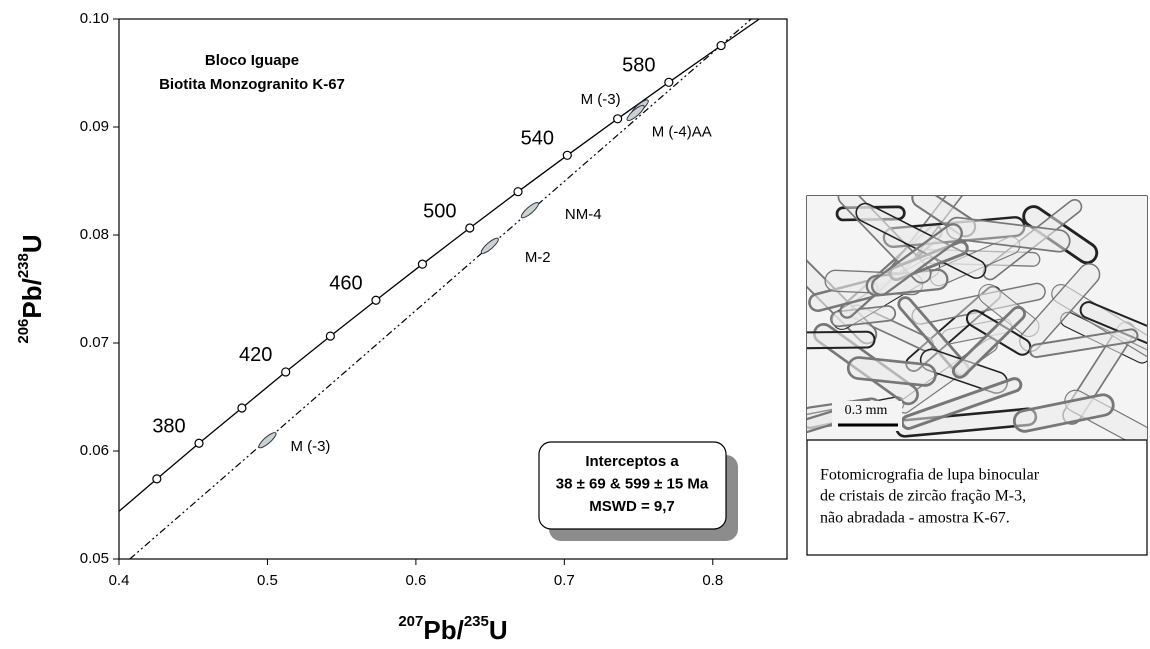 The image size is (1150, 649). What do you see at coordinates (930, 475) in the screenshot?
I see `caption-line: Fotomicrografia de lupa binocular` at bounding box center [930, 475].